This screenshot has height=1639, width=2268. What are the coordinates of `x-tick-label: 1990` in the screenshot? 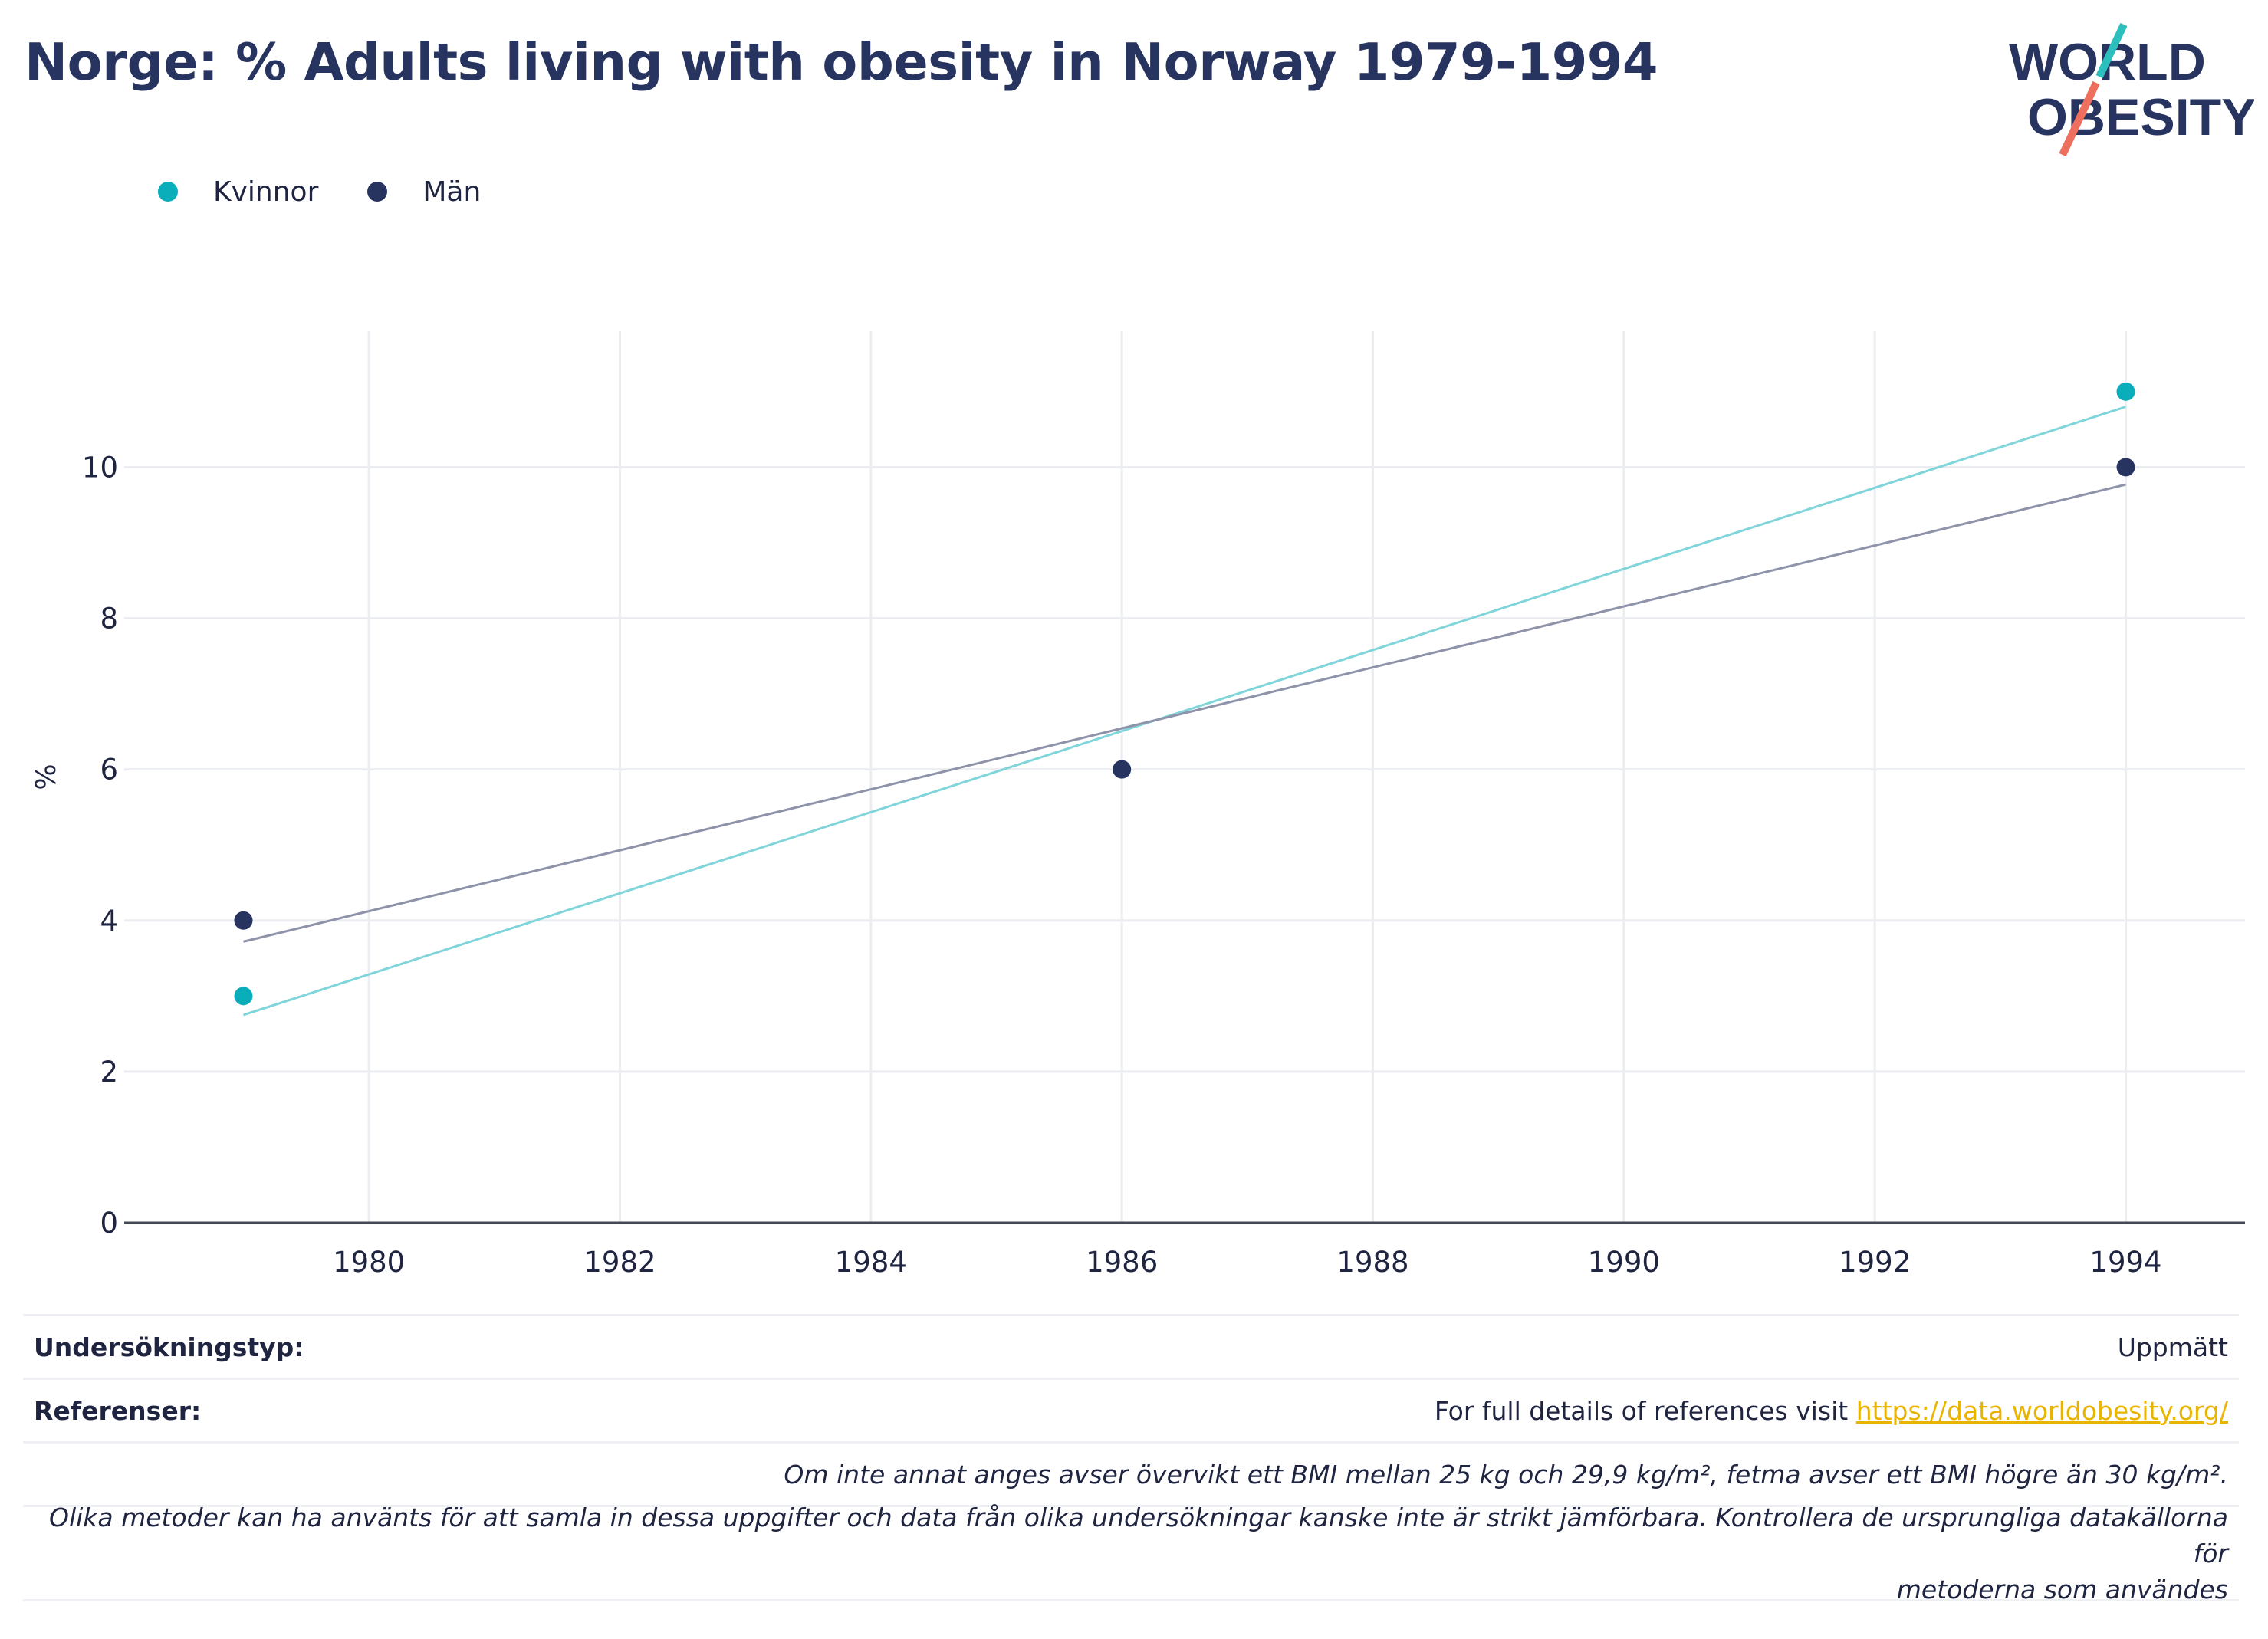 It's located at (1624, 1263).